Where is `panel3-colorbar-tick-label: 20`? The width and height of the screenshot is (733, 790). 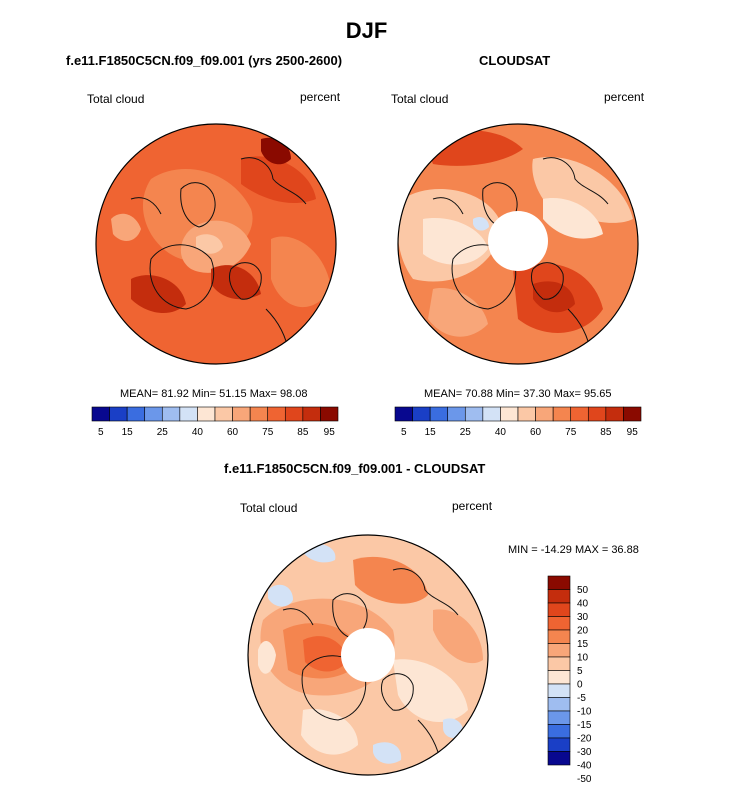 panel3-colorbar-tick-label: 20 is located at coordinates (583, 631).